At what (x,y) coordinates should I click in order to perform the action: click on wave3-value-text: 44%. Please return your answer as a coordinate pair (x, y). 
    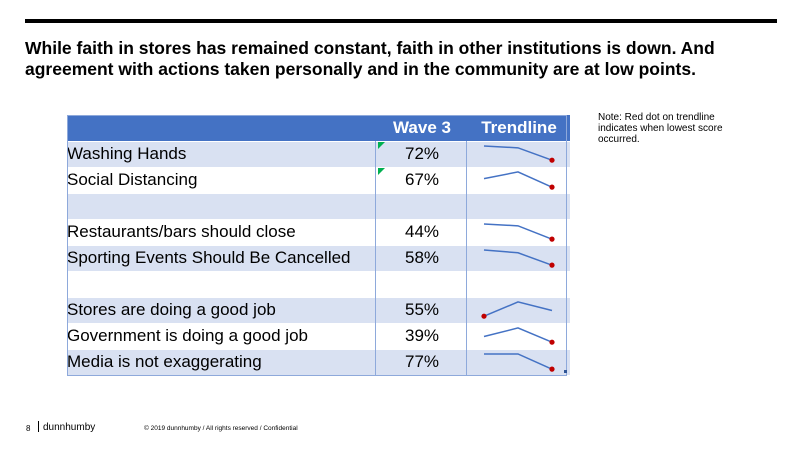
    Looking at the image, I should click on (422, 231).